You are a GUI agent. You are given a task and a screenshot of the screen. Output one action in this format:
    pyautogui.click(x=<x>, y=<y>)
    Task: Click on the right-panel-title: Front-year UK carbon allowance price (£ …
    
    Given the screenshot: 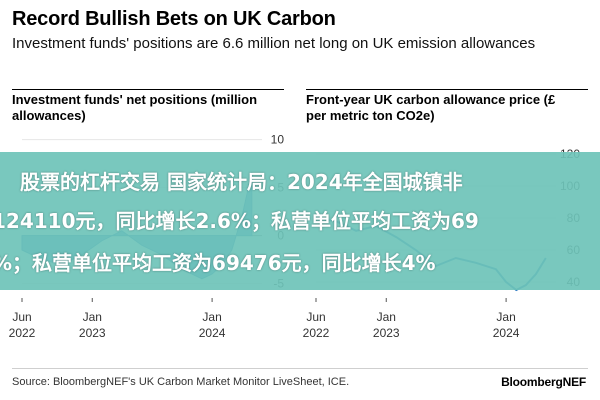 What is the action you would take?
    pyautogui.click(x=431, y=107)
    